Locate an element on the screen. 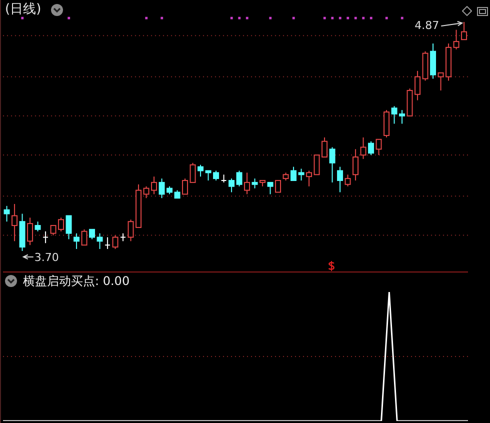  annotation: 3.70 is located at coordinates (46, 257).